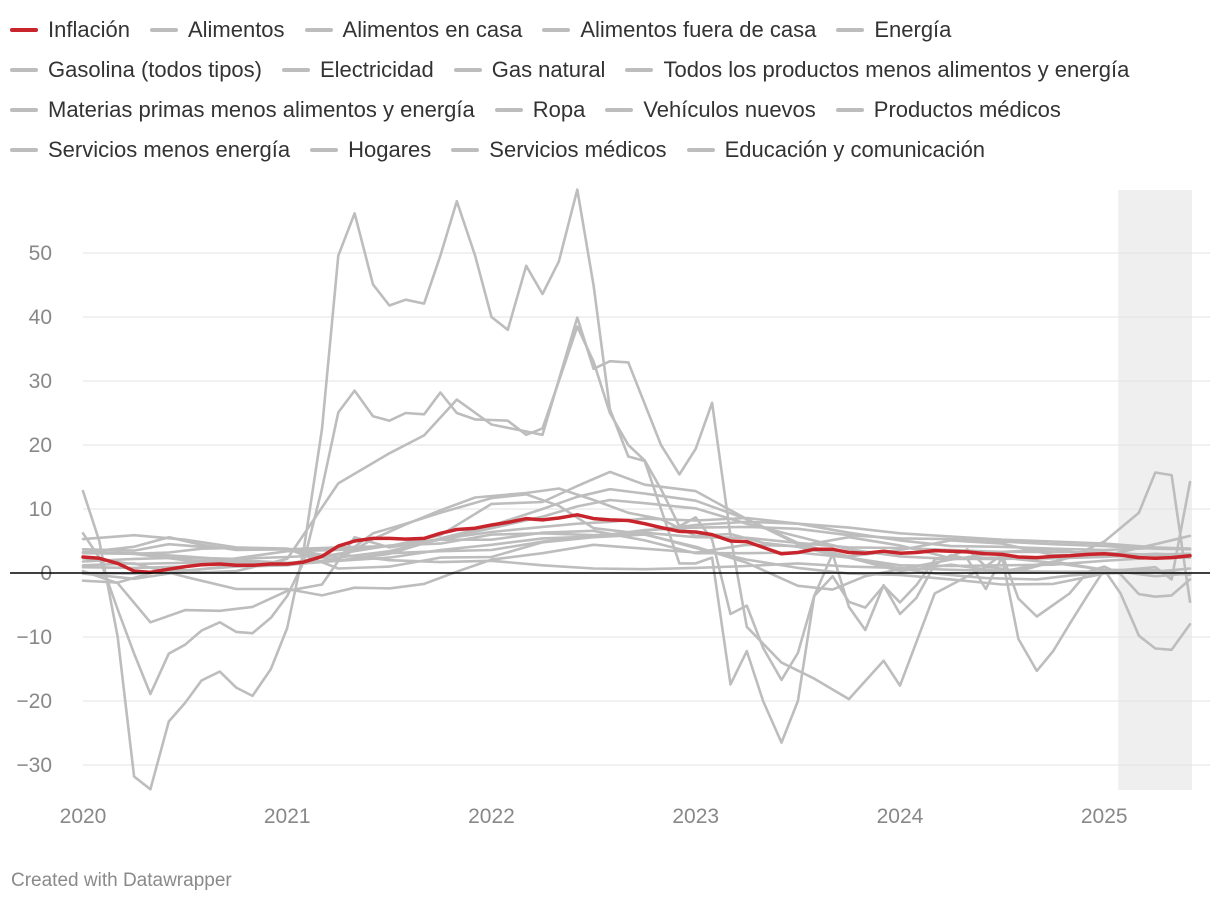  What do you see at coordinates (559, 109) in the screenshot?
I see `legend-label: Ropa` at bounding box center [559, 109].